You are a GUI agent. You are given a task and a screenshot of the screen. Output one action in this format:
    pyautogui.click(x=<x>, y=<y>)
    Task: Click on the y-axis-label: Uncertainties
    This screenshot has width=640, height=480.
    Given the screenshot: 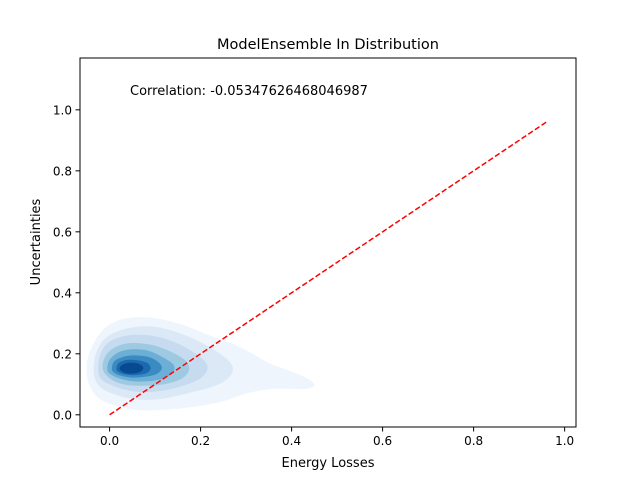 What is the action you would take?
    pyautogui.click(x=36, y=241)
    